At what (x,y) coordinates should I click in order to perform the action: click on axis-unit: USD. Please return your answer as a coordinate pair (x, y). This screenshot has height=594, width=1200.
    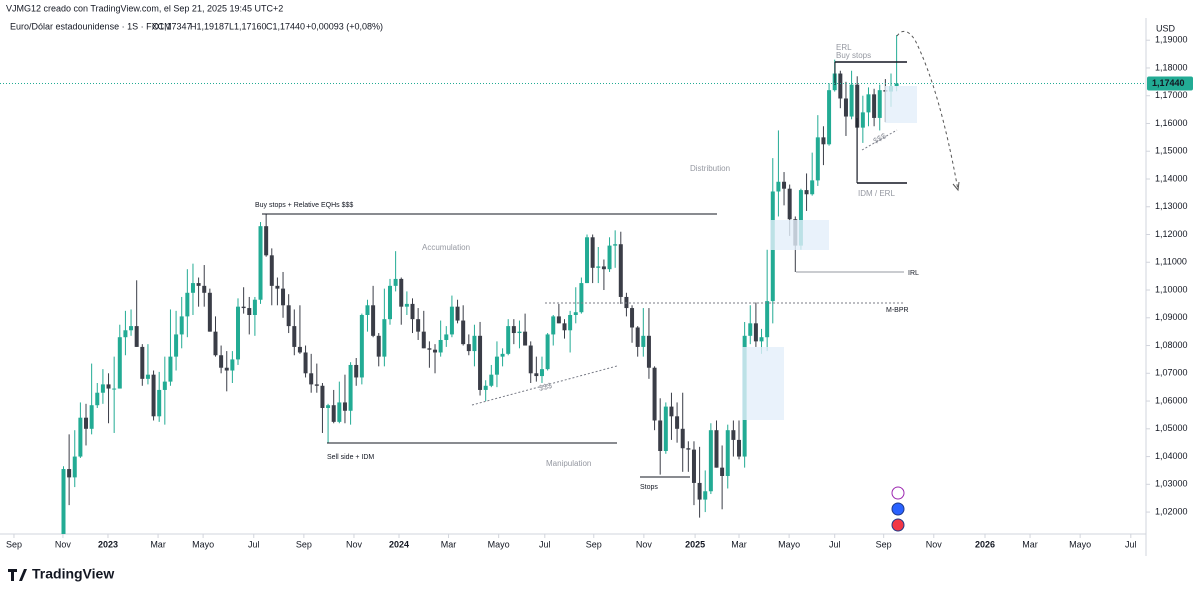
    Looking at the image, I should click on (1166, 28).